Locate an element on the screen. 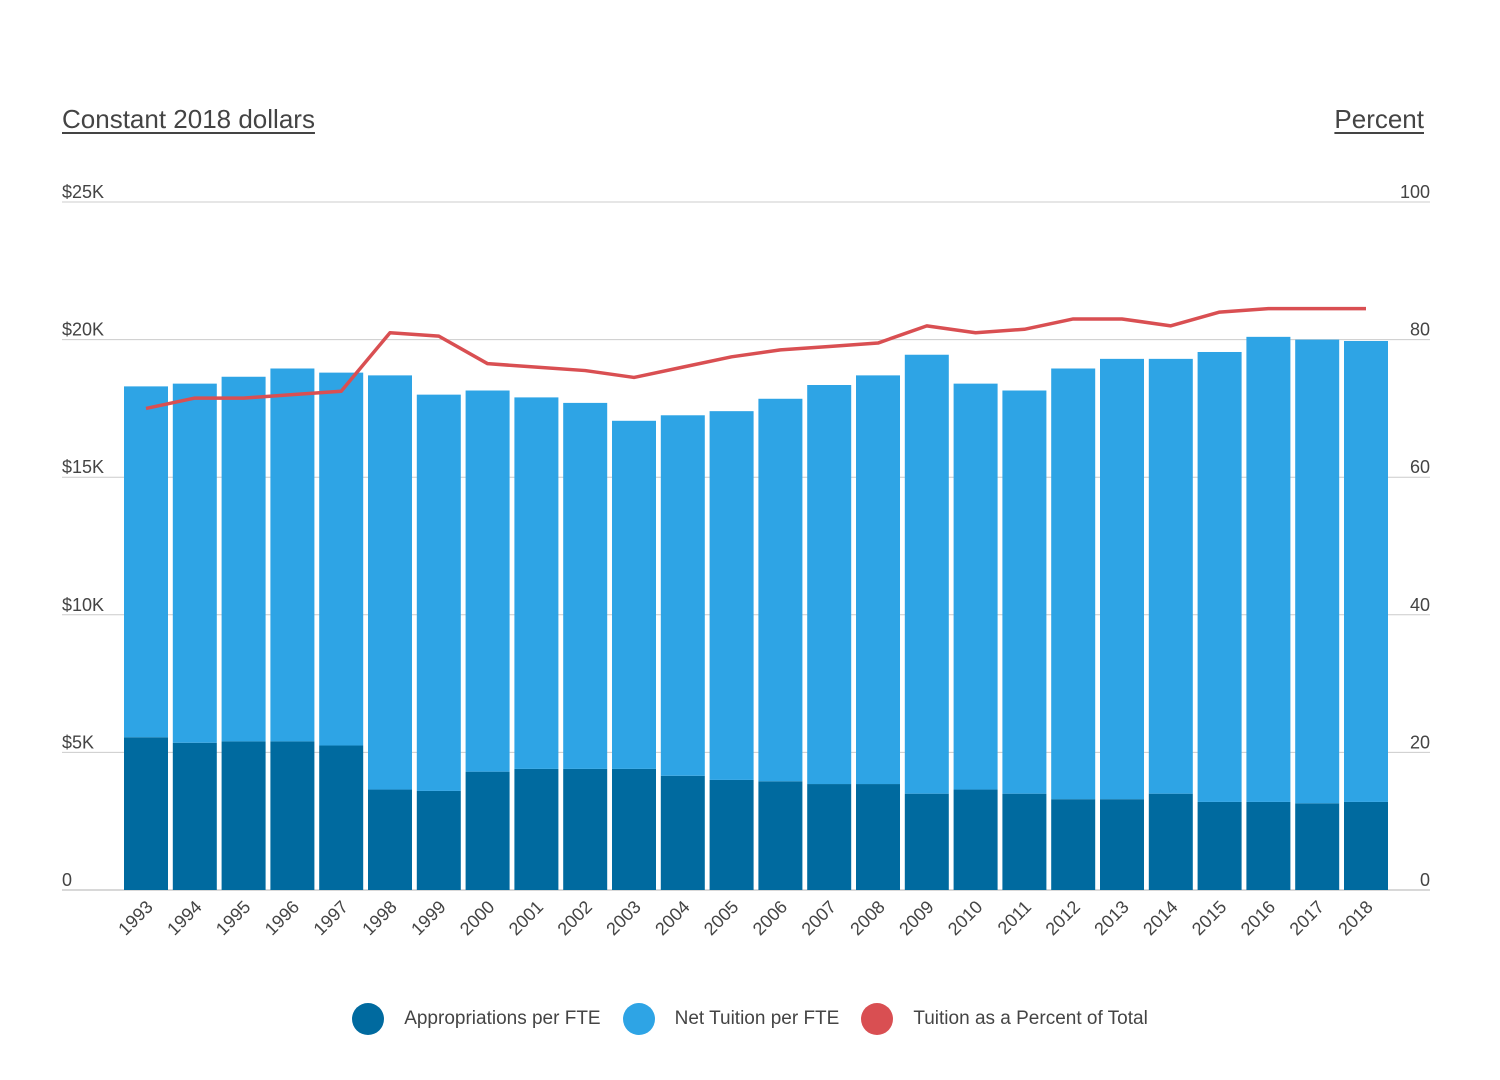 This screenshot has height=1080, width=1500. bar-net-tuition-2001 is located at coordinates (536, 583).